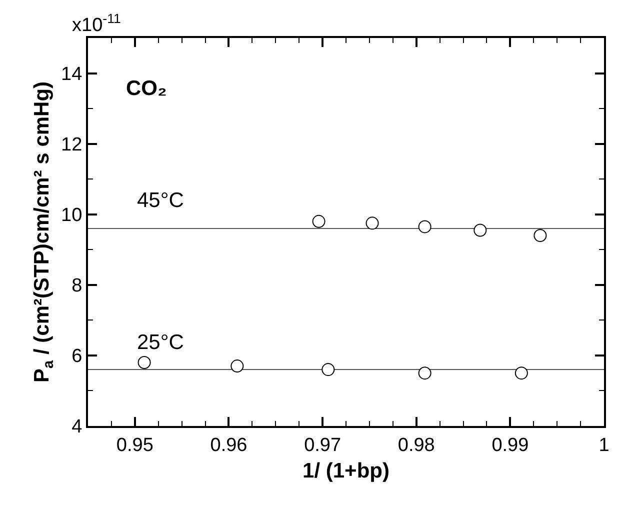 This screenshot has width=617, height=506. Describe the element at coordinates (229, 445) in the screenshot. I see `x-tick-label: 0.96` at that location.